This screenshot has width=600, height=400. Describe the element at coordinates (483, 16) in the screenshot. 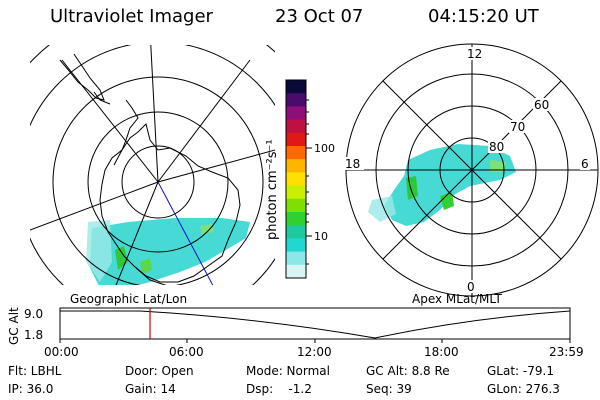

I see `time-label: 04:15:20 UT` at that location.